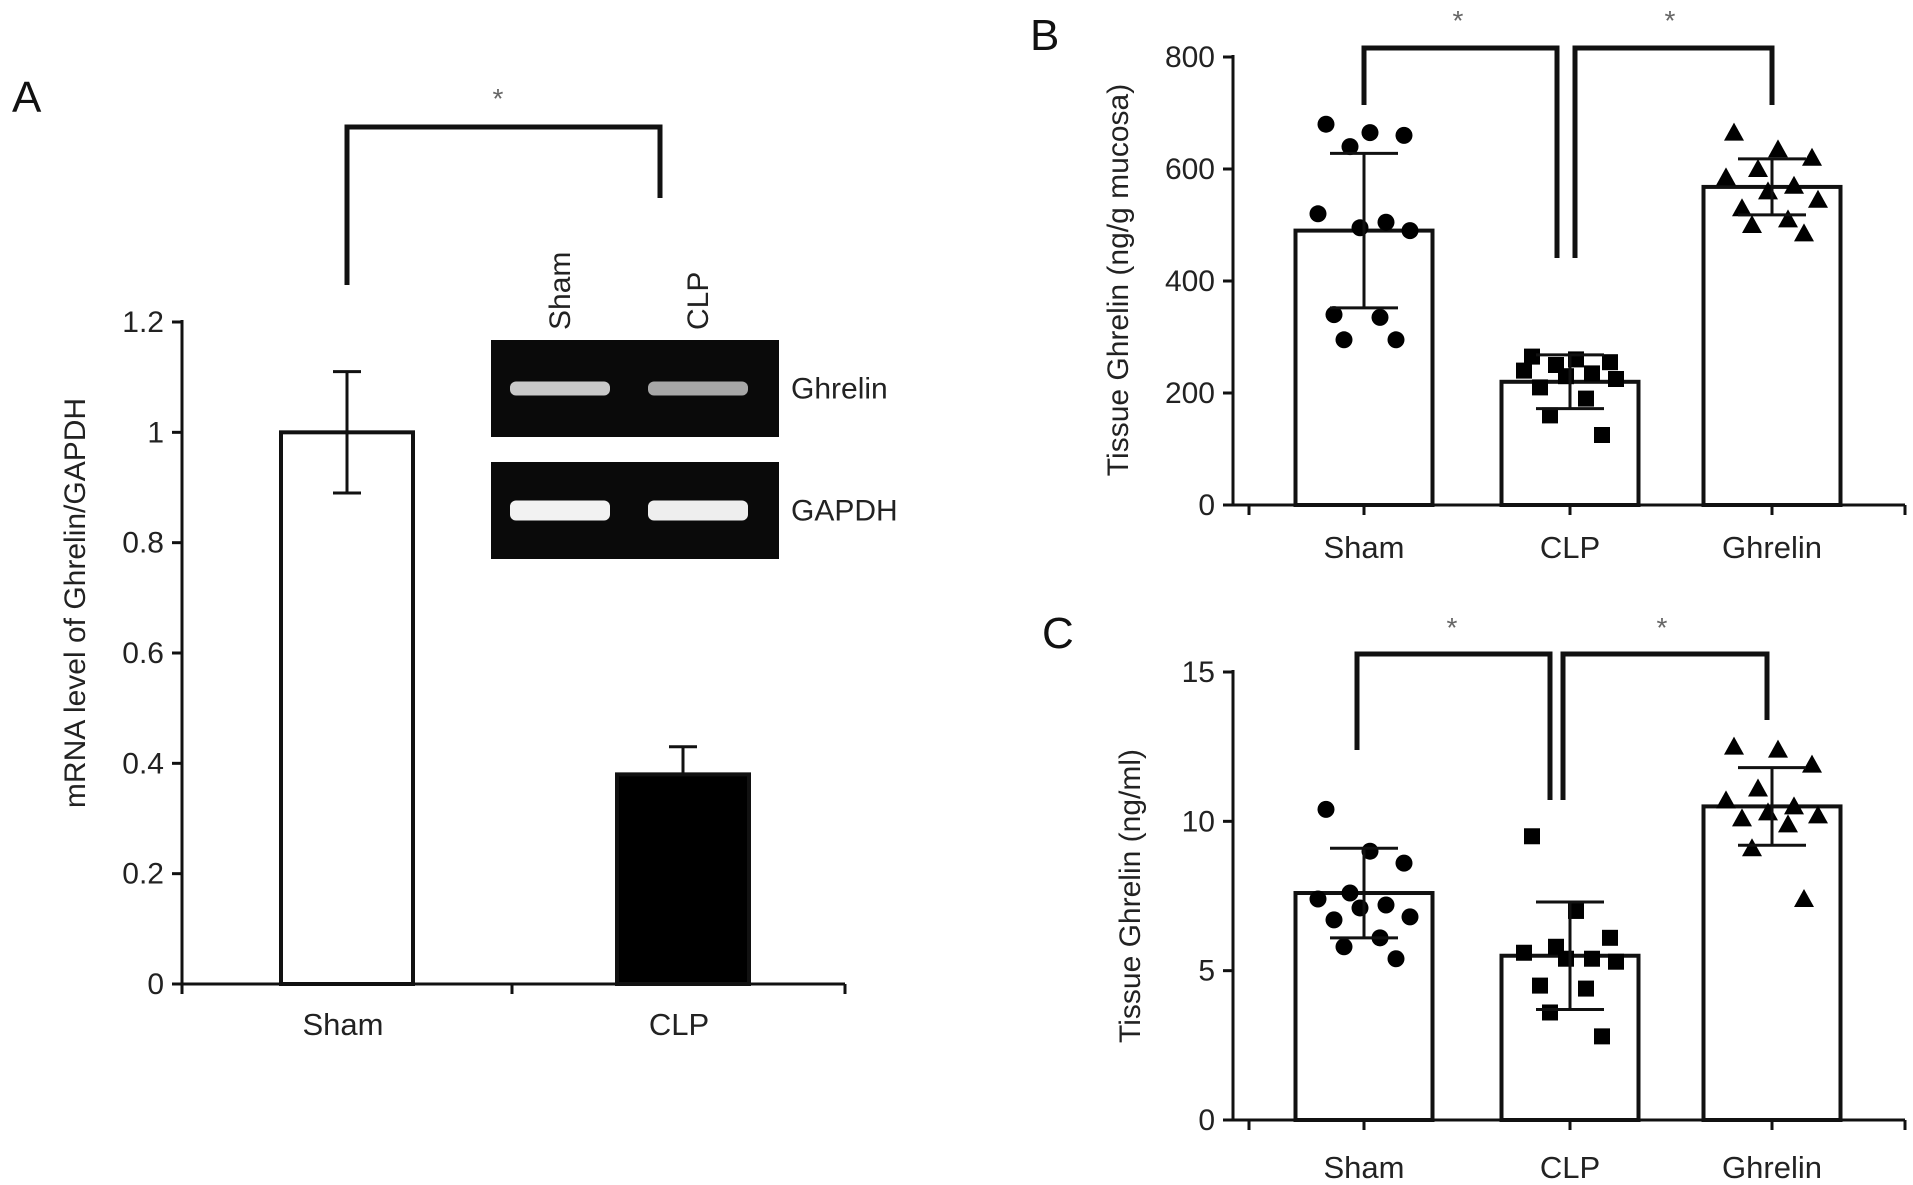 The height and width of the screenshot is (1185, 1913). Describe the element at coordinates (143, 653) in the screenshot. I see `y-tick-label: 0.6` at that location.